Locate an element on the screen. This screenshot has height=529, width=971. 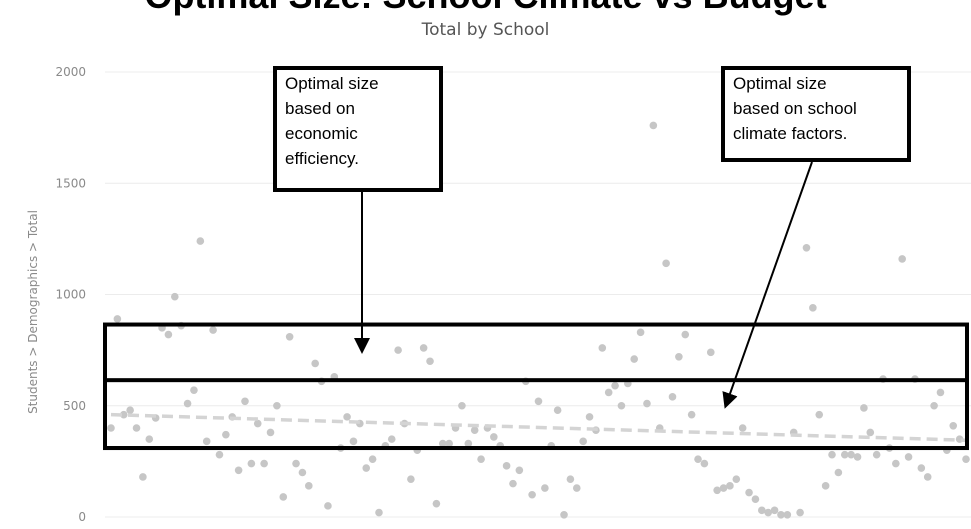
y-tick-label: 1500 is located at coordinates (70, 183).